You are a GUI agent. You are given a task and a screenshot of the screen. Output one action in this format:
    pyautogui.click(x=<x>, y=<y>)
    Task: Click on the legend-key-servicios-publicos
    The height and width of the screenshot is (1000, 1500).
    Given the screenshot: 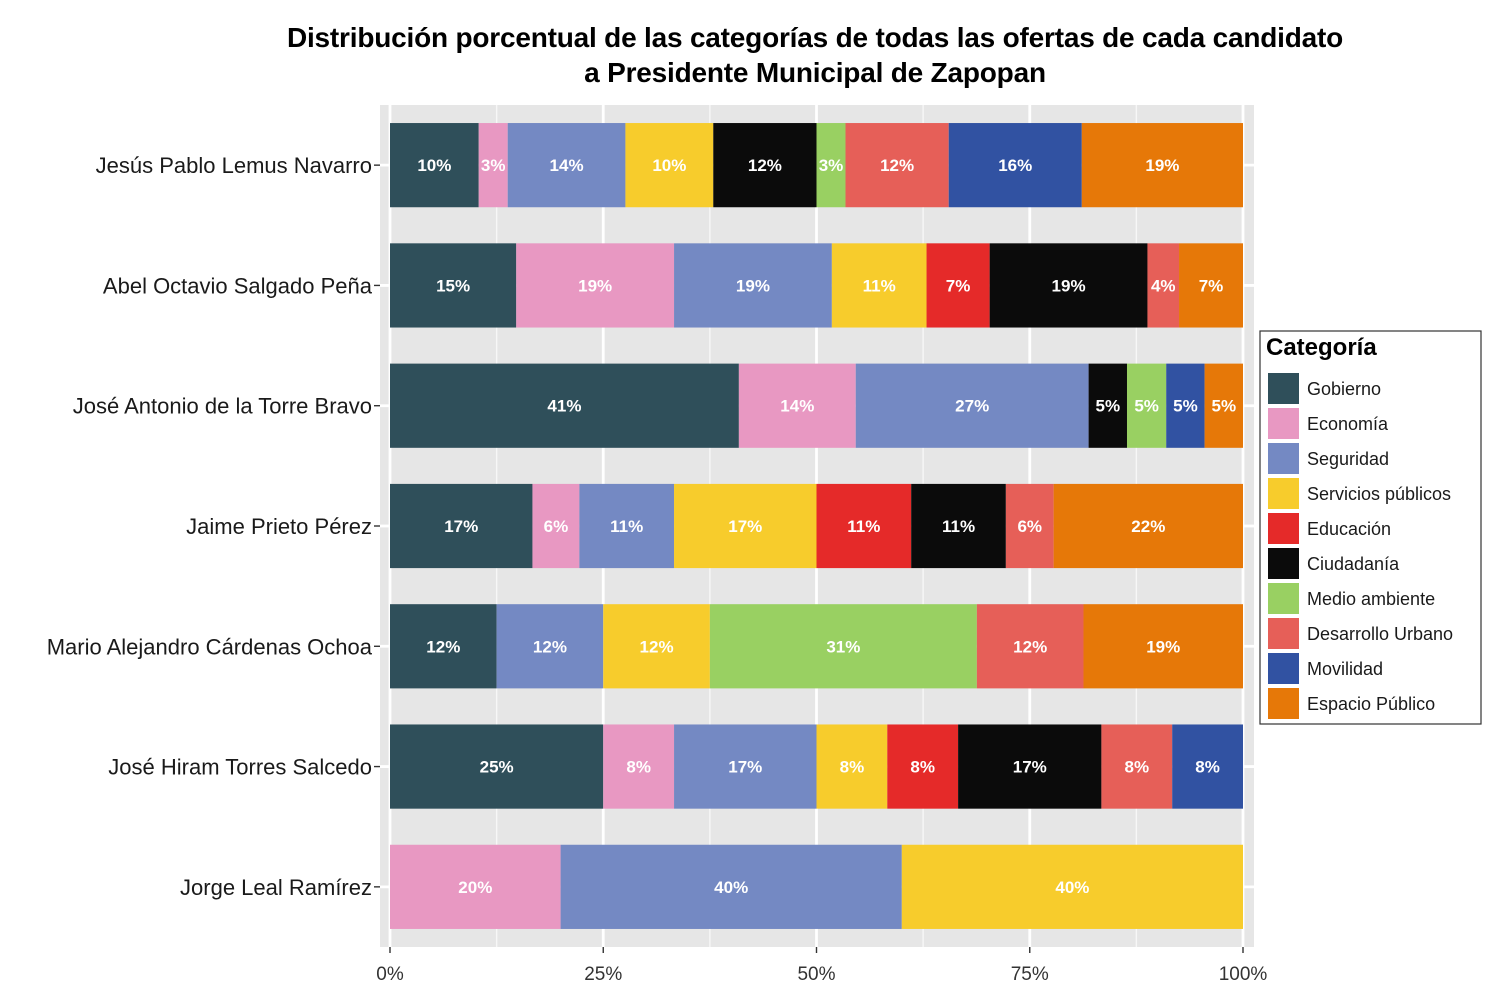 What is the action you would take?
    pyautogui.click(x=1283, y=493)
    